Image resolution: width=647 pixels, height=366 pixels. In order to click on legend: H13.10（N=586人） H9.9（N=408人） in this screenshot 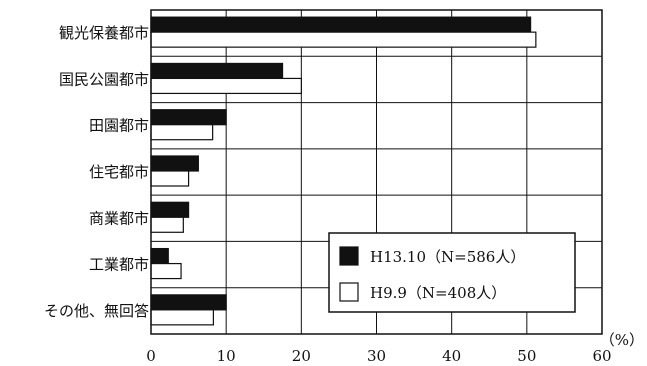, I will do `click(452, 272)`.